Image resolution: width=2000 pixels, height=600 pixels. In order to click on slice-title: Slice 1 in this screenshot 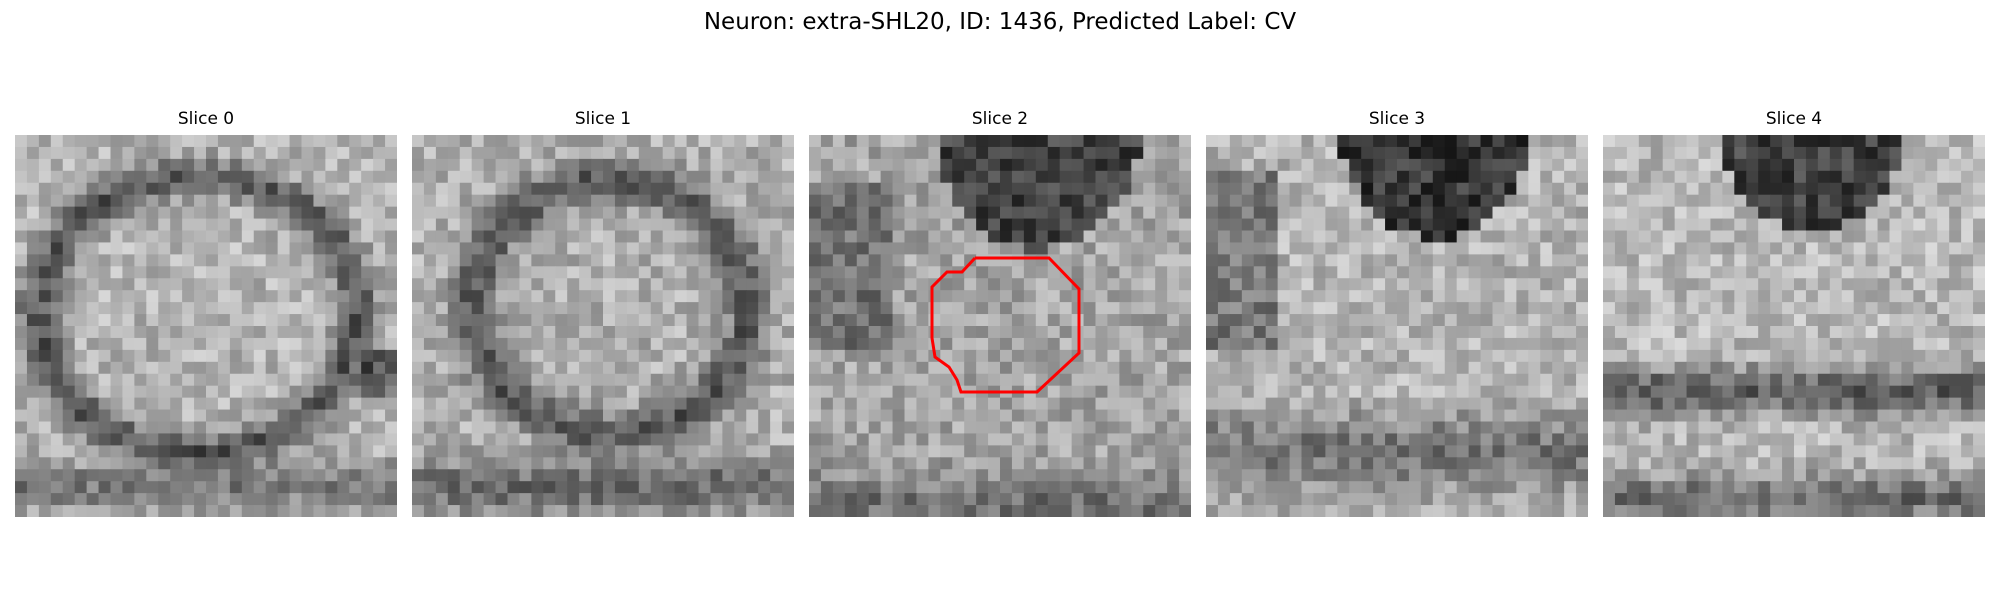, I will do `click(603, 119)`.